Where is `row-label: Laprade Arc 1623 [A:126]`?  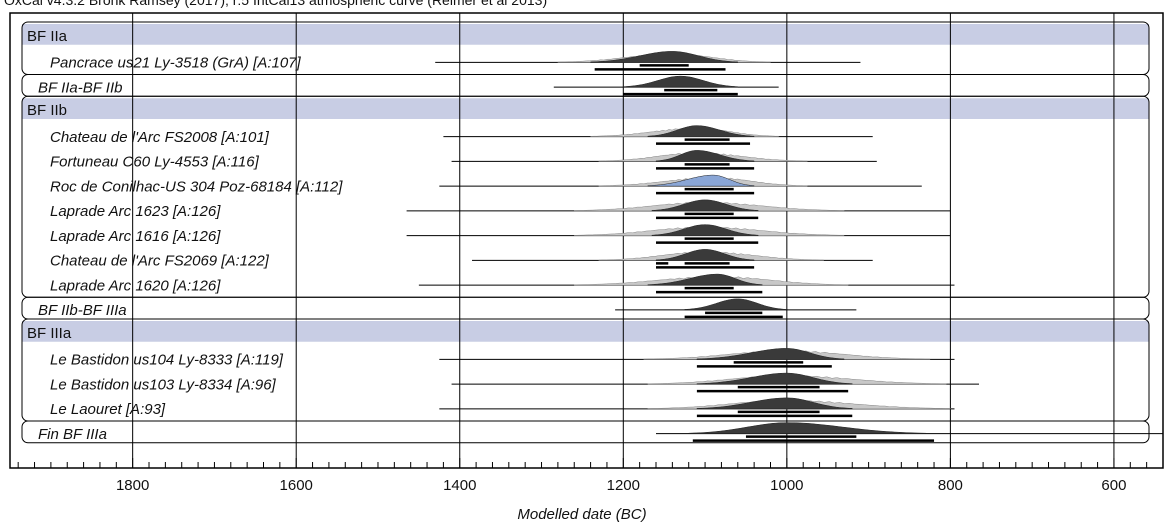
row-label: Laprade Arc 1623 [A:126] is located at coordinates (135, 211).